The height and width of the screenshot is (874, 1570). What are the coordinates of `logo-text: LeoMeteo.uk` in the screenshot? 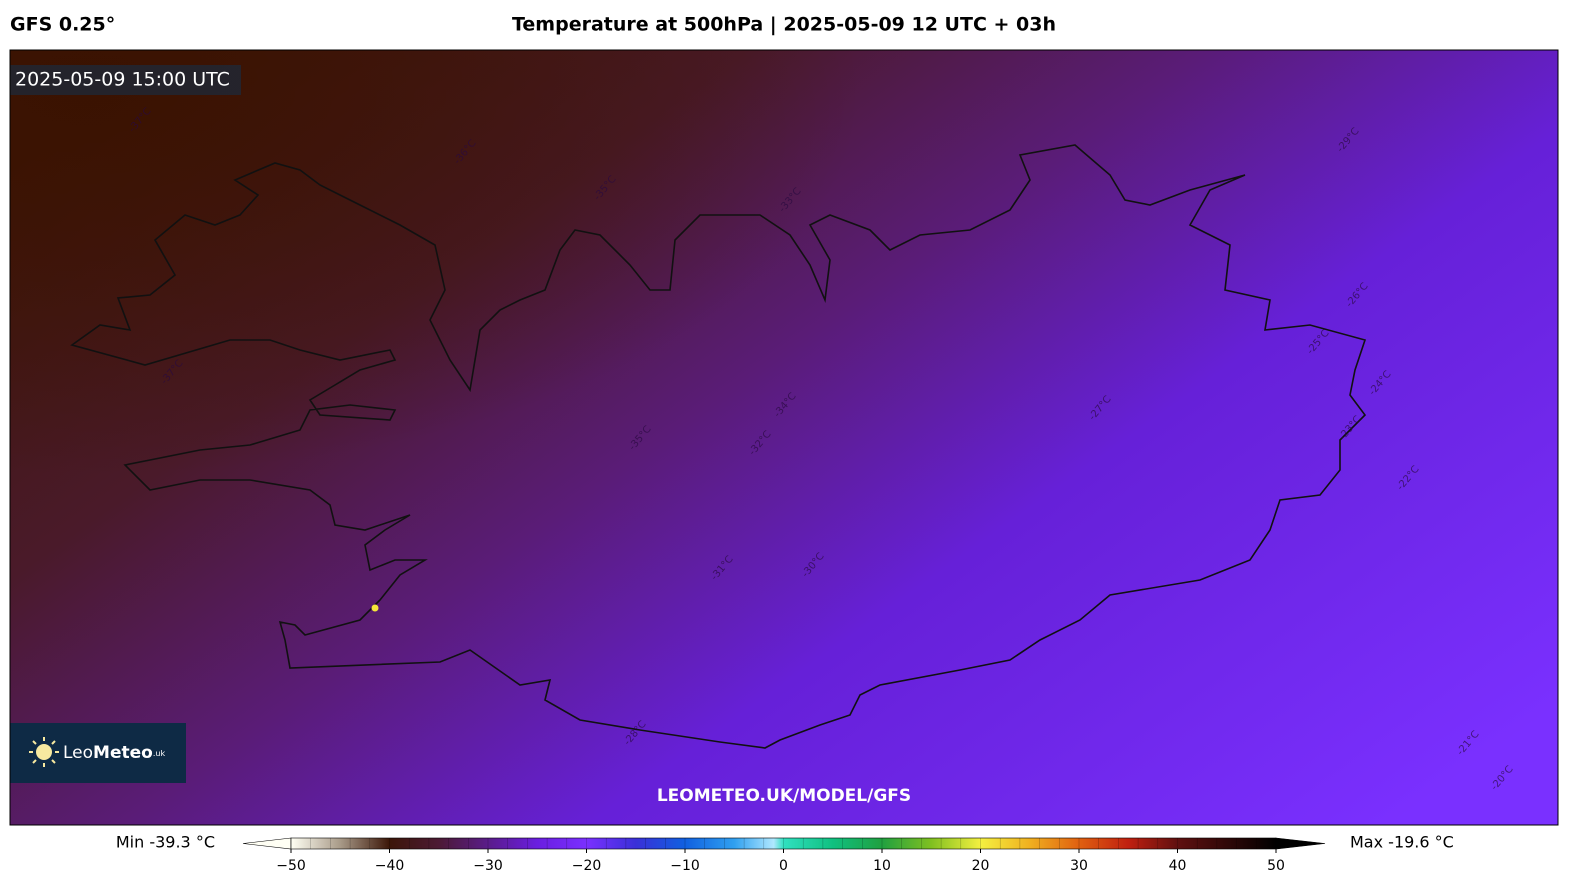 It's located at (114, 753).